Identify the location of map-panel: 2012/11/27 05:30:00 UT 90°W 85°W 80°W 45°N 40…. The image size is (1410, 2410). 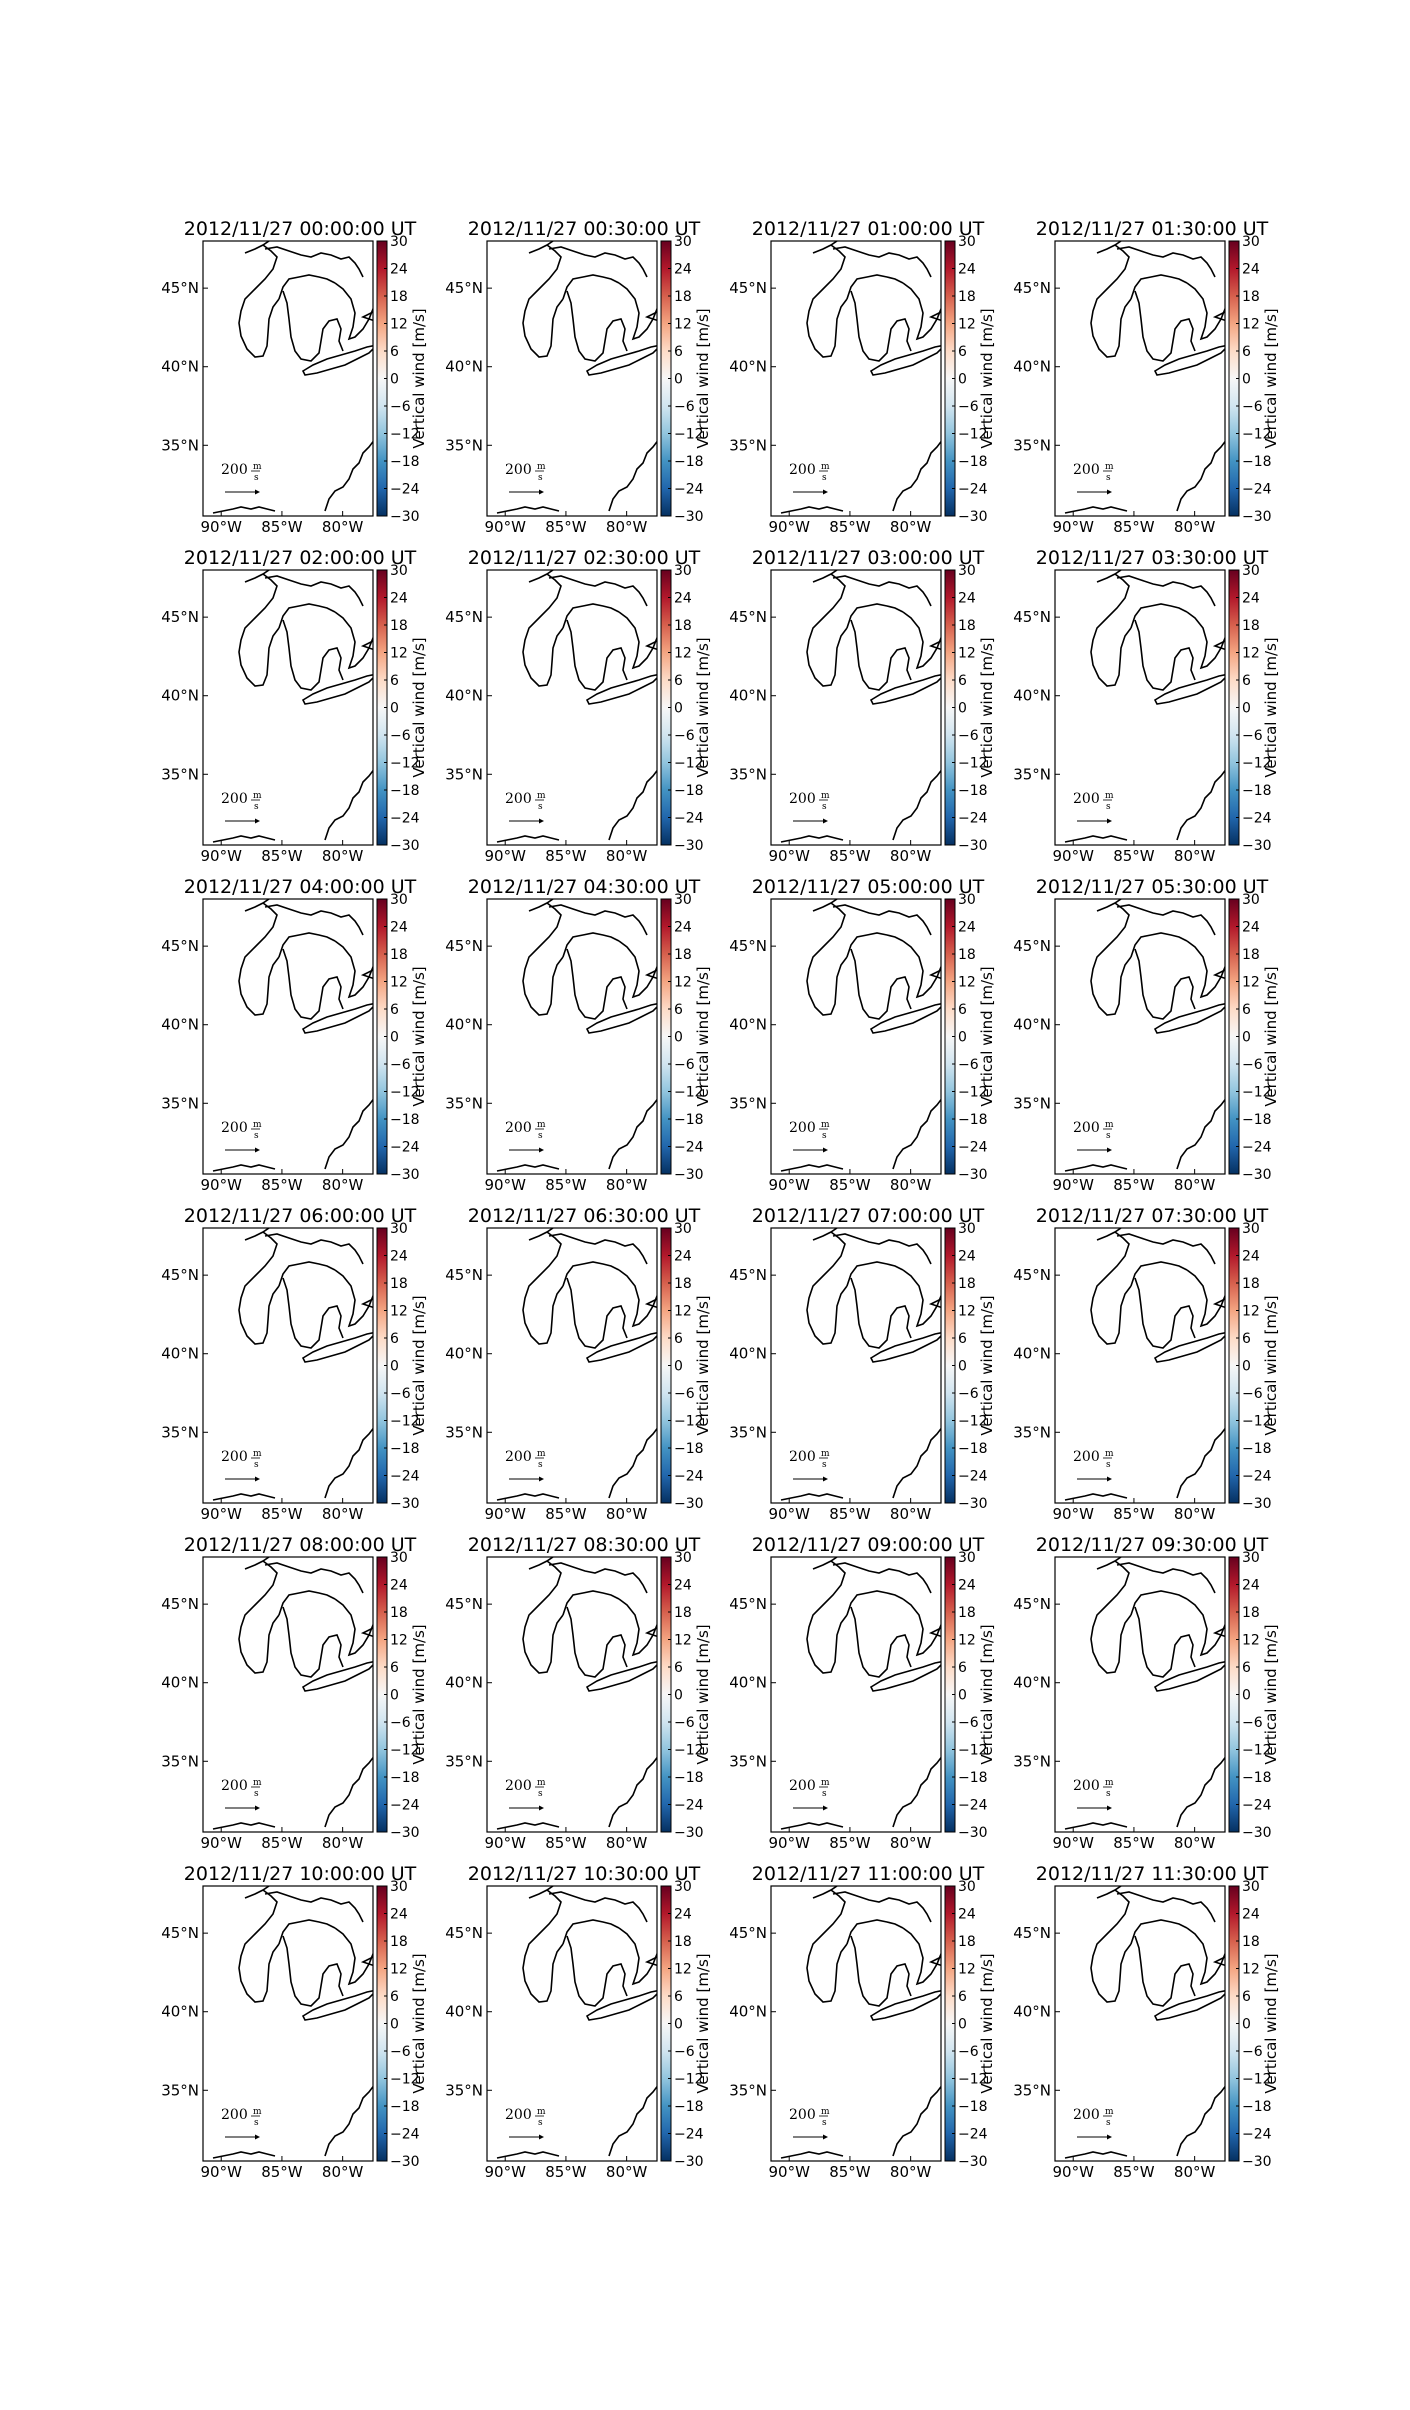
(1146, 1035).